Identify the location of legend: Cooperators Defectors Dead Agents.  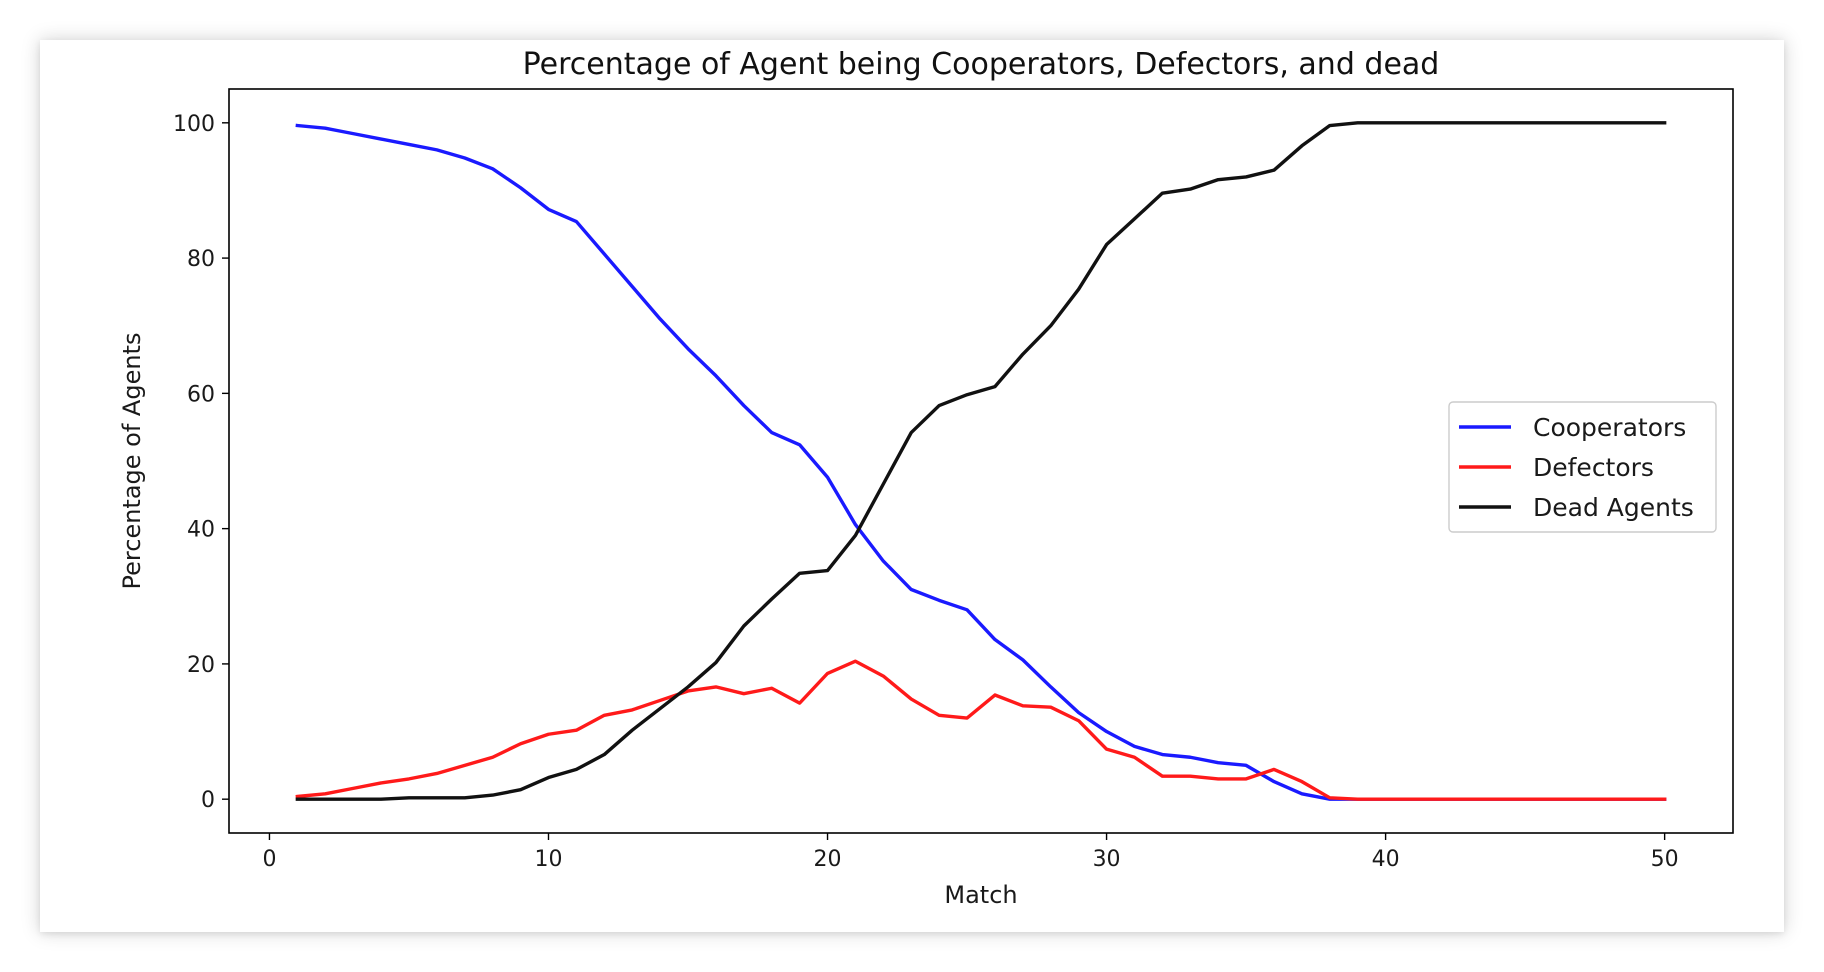
(1582, 467).